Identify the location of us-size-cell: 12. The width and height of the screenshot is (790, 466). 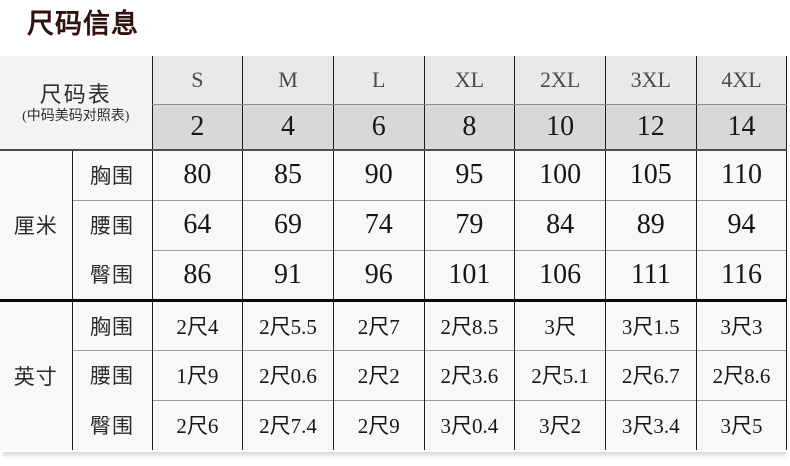
(650, 127).